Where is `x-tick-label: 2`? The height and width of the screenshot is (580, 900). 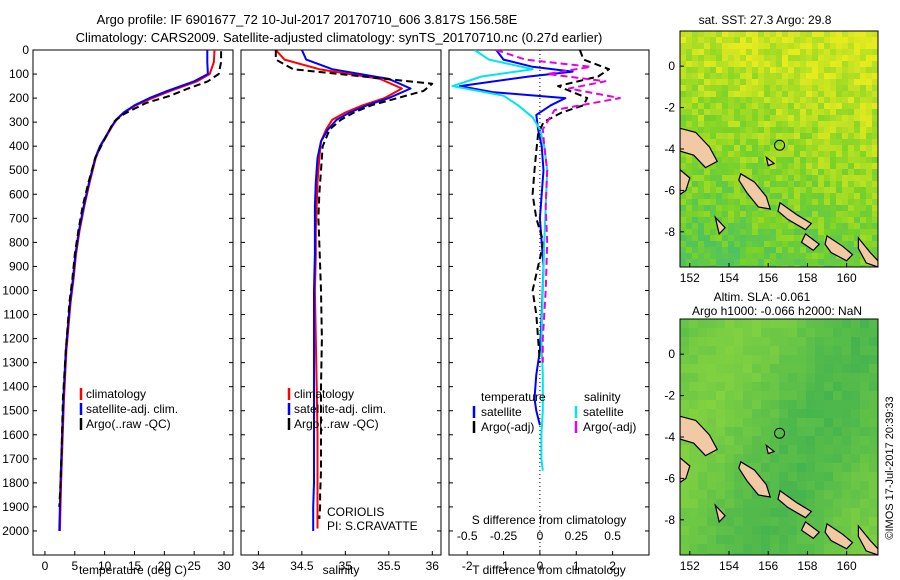
x-tick-label: 2 is located at coordinates (612, 566).